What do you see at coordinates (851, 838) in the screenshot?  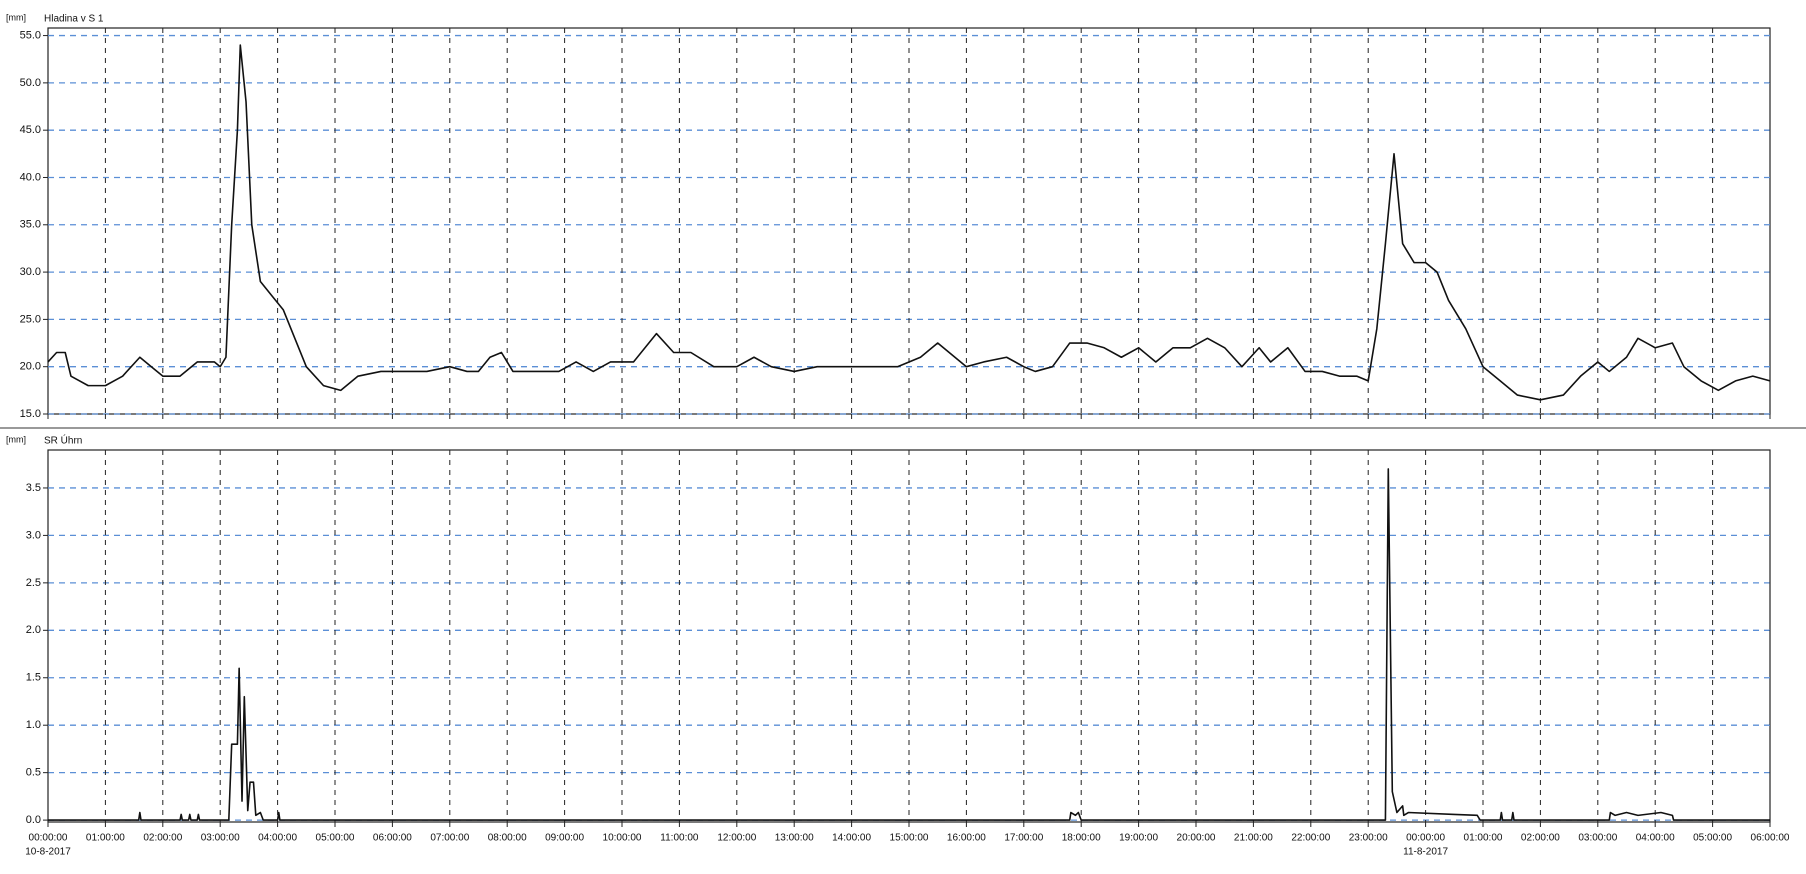 I see `x-tick-label: 14:00:00` at bounding box center [851, 838].